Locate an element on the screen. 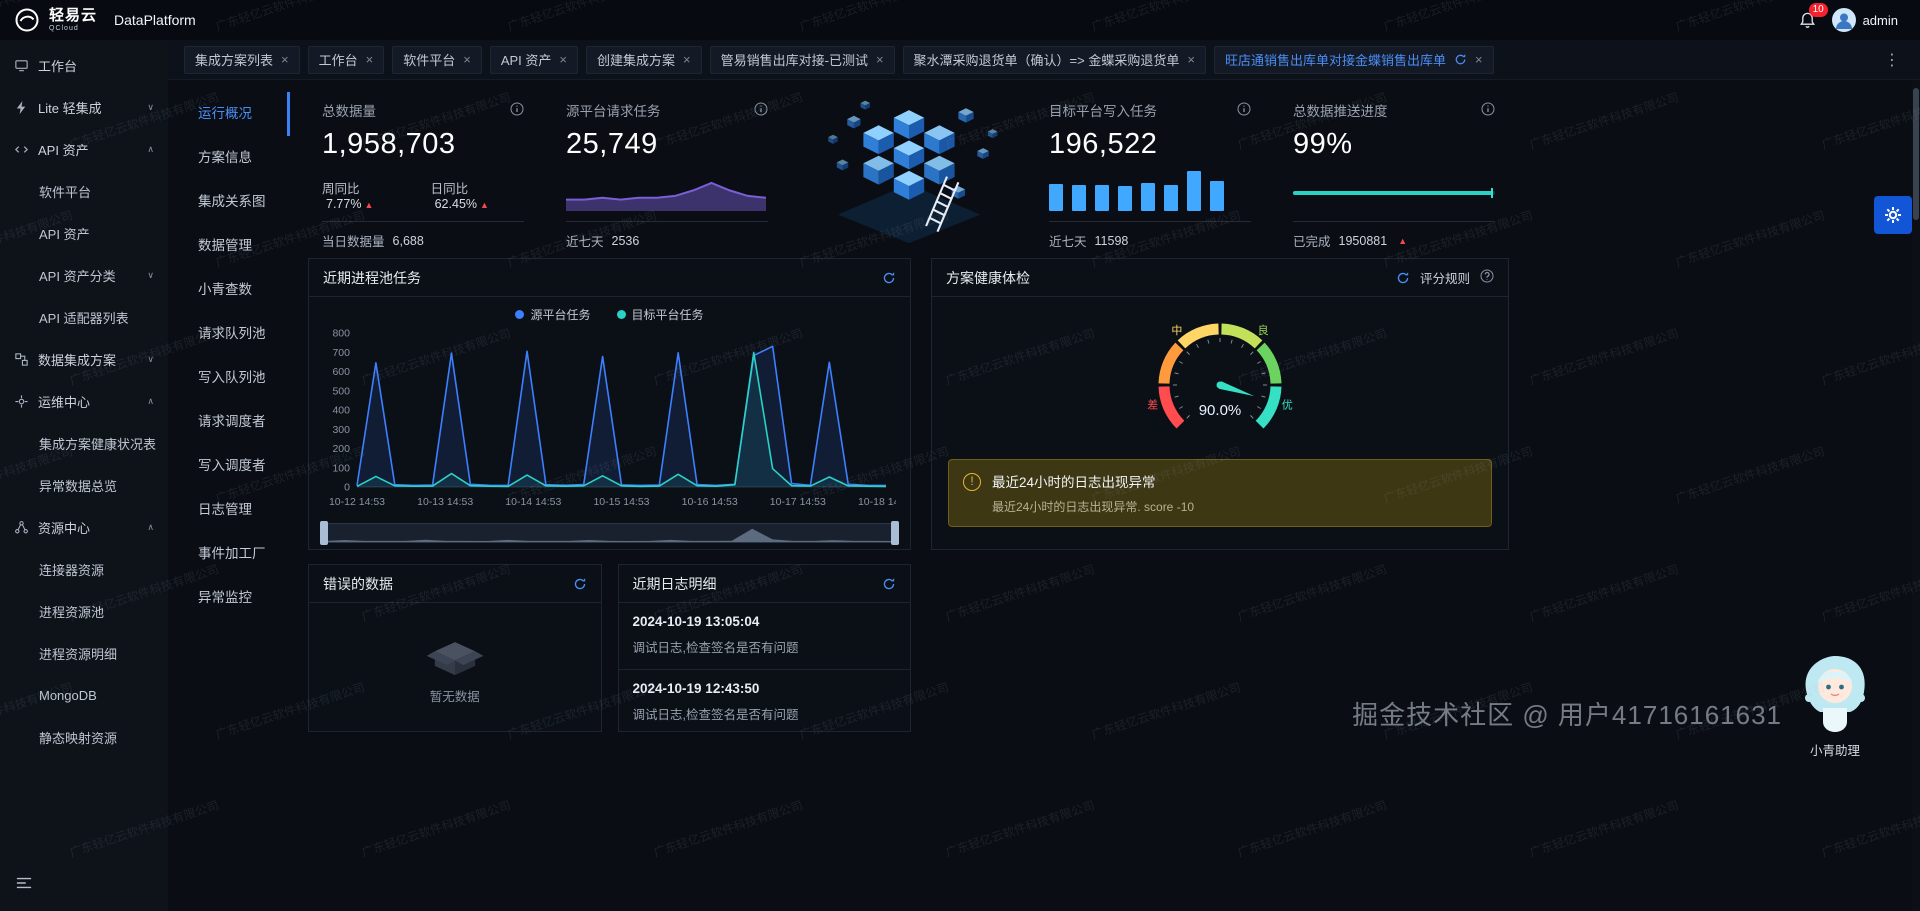  tab-label: 聚水潭采购退货单（确认）=> 金蝶采购退货单 is located at coordinates (1046, 60).